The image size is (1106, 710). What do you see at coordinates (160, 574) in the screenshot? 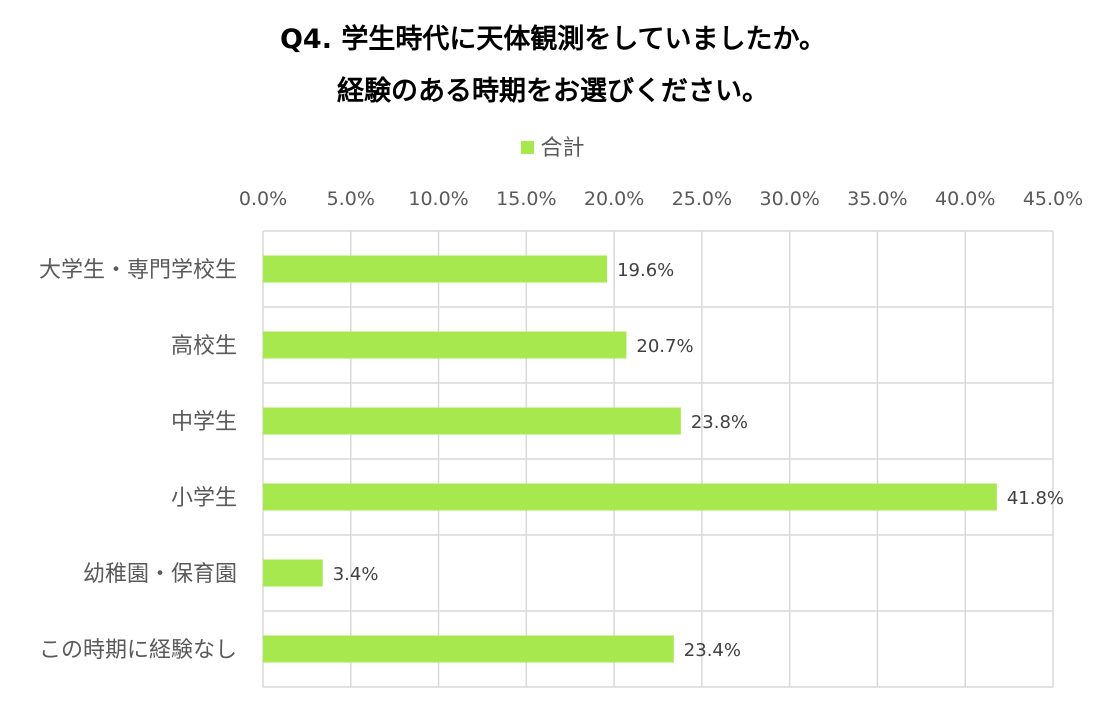
I see `category-label: 幼稚園・保育園` at bounding box center [160, 574].